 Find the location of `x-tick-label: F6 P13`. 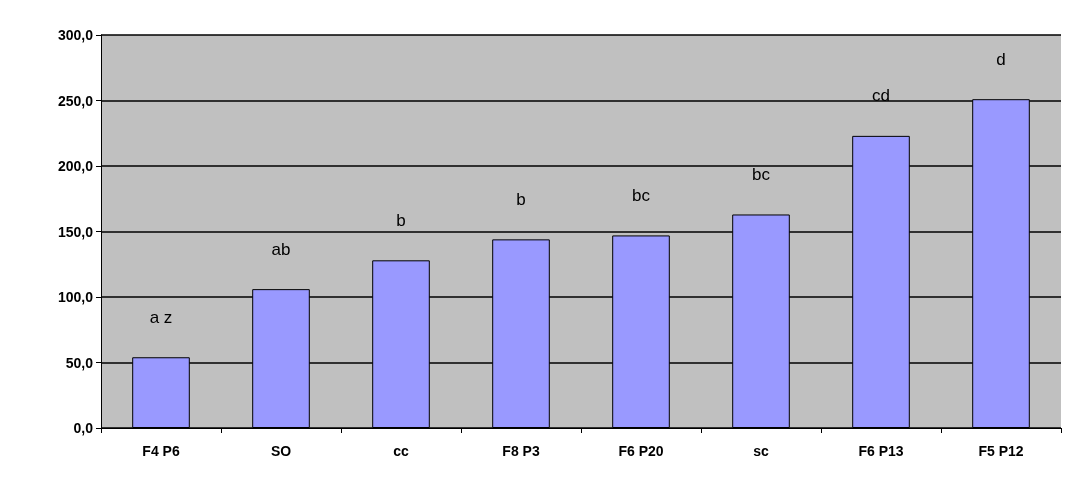

x-tick-label: F6 P13 is located at coordinates (881, 451).